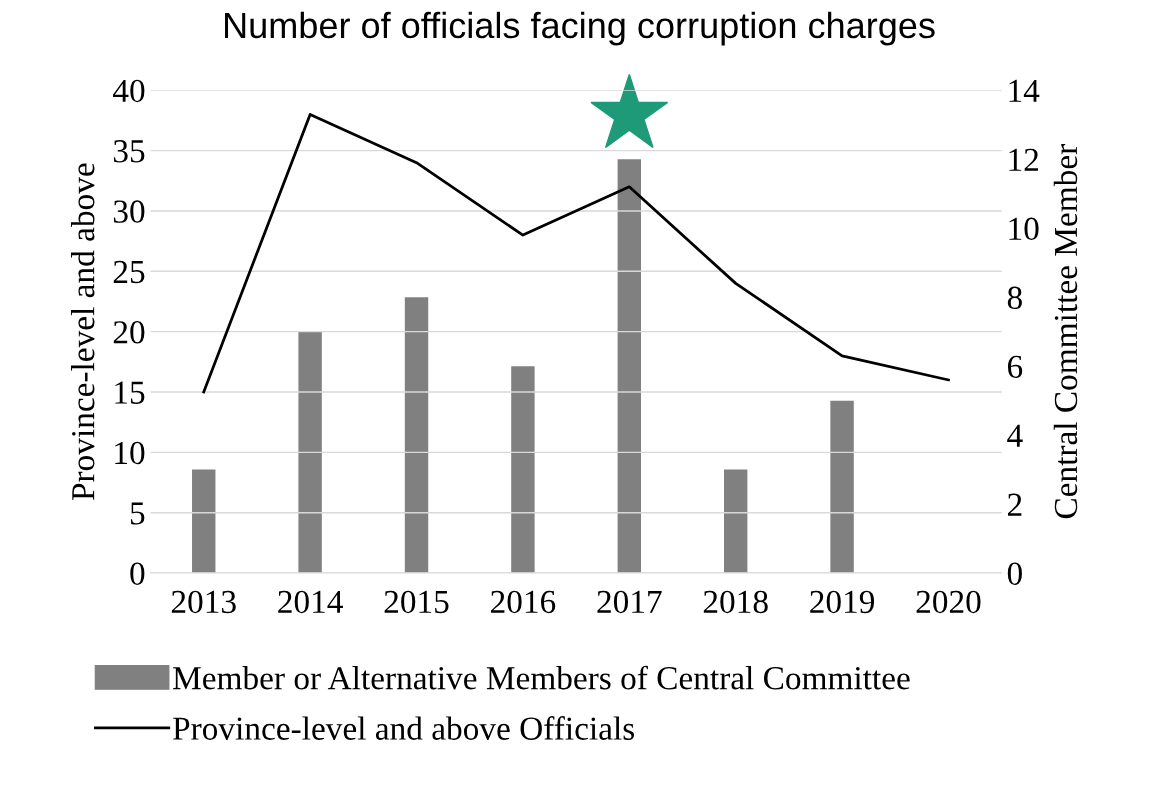  Describe the element at coordinates (1015, 435) in the screenshot. I see `y2-tick-label: 4` at that location.